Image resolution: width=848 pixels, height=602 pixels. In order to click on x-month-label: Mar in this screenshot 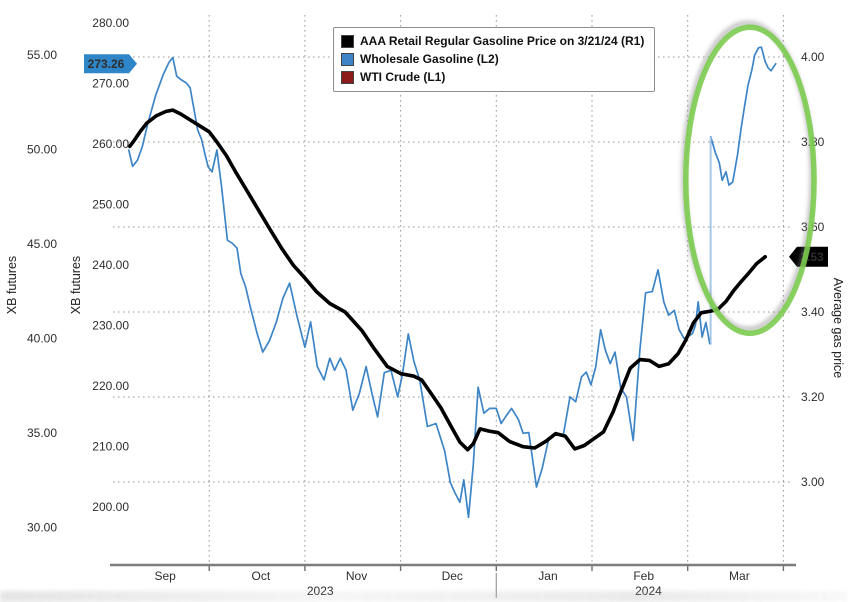, I will do `click(739, 576)`.